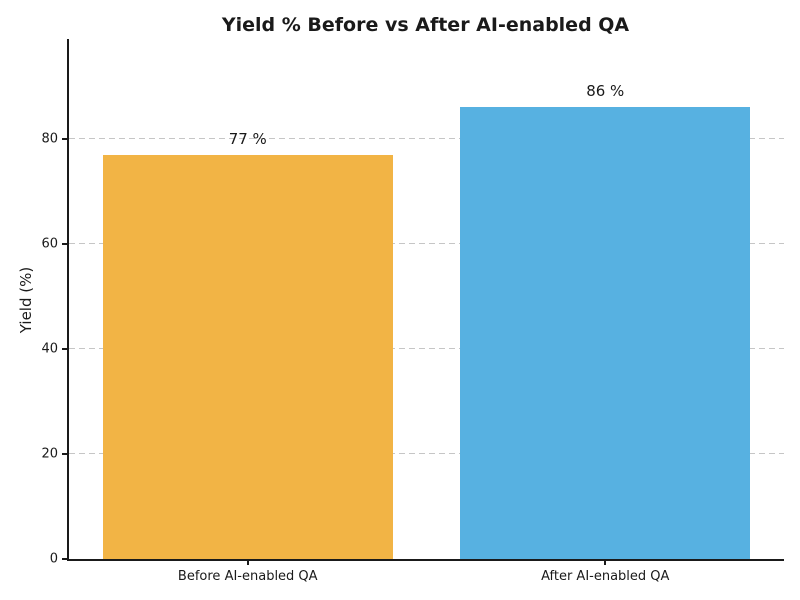  I want to click on y-axis-label: Yield (%), so click(26, 300).